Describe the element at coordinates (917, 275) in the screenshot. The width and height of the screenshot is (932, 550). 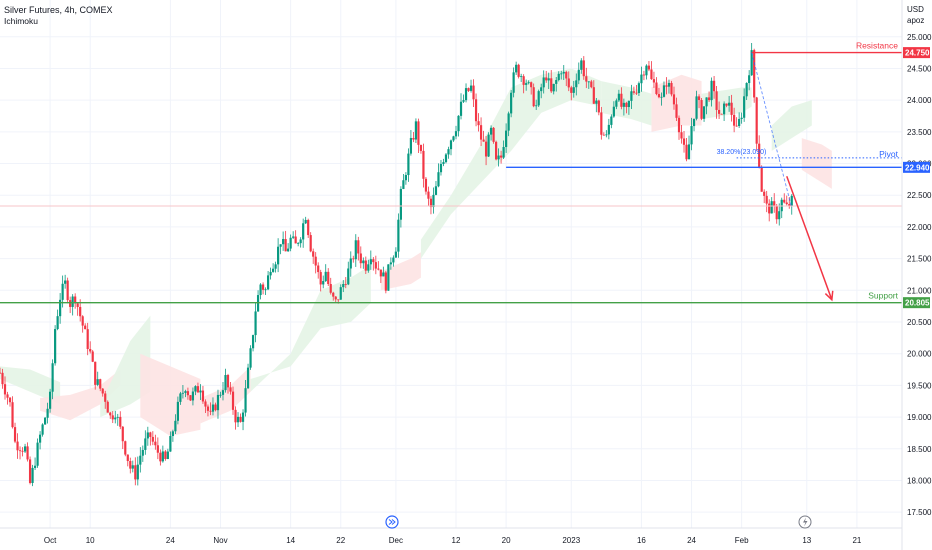
I see `price-axis` at that location.